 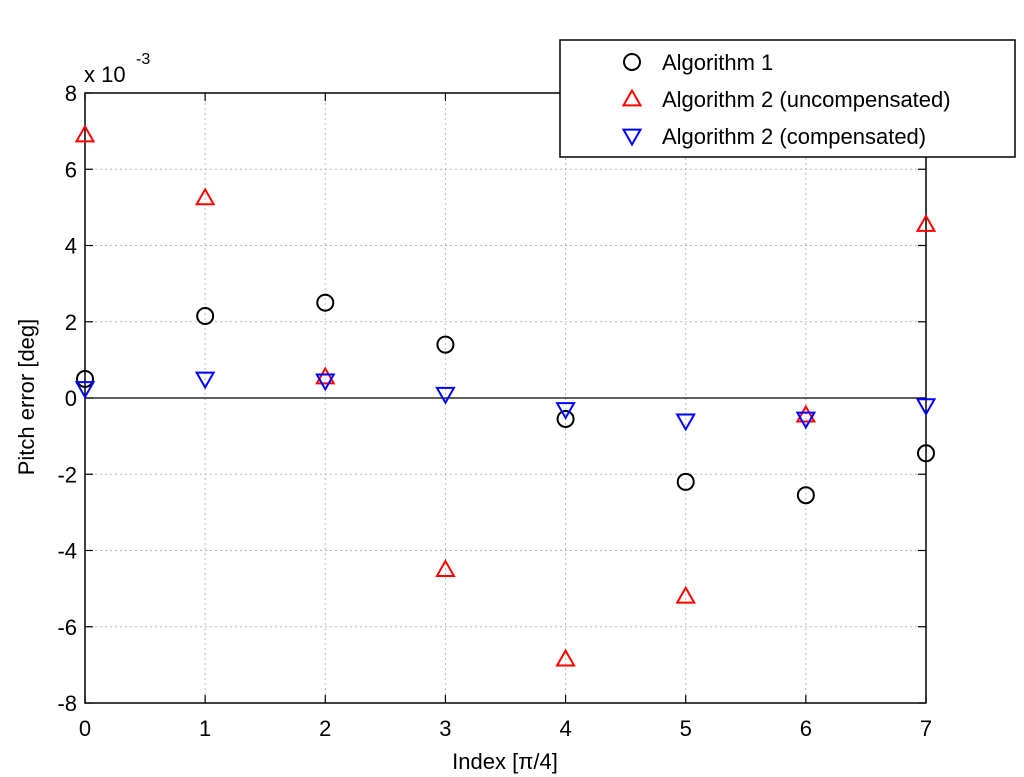 What do you see at coordinates (632, 62) in the screenshot?
I see `legend-marker-circle` at bounding box center [632, 62].